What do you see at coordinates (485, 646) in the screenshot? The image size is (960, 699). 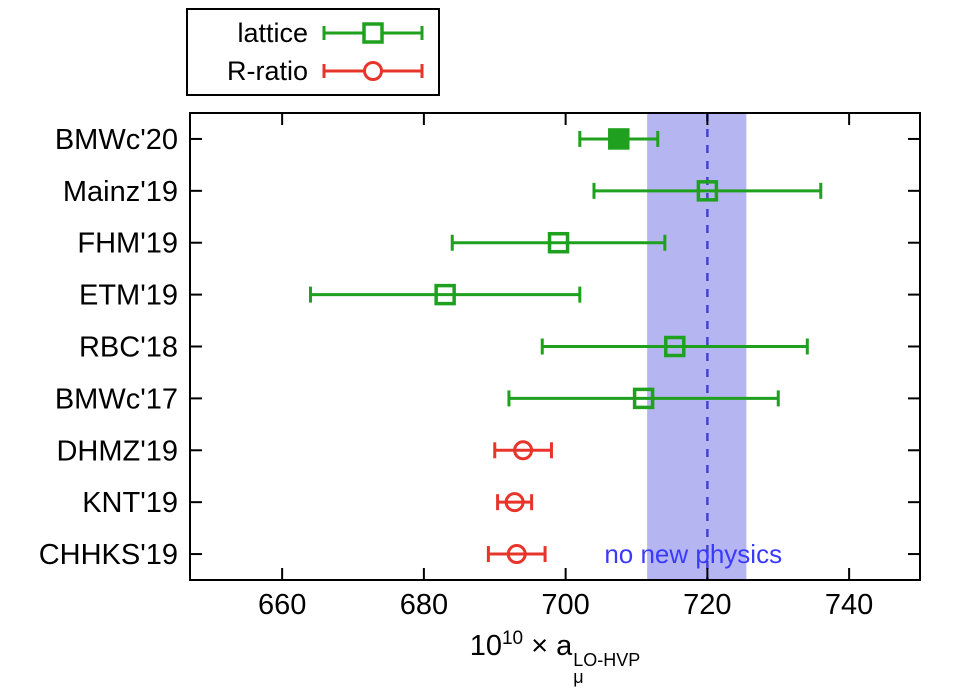 I see `x-axis-title-base: 10` at bounding box center [485, 646].